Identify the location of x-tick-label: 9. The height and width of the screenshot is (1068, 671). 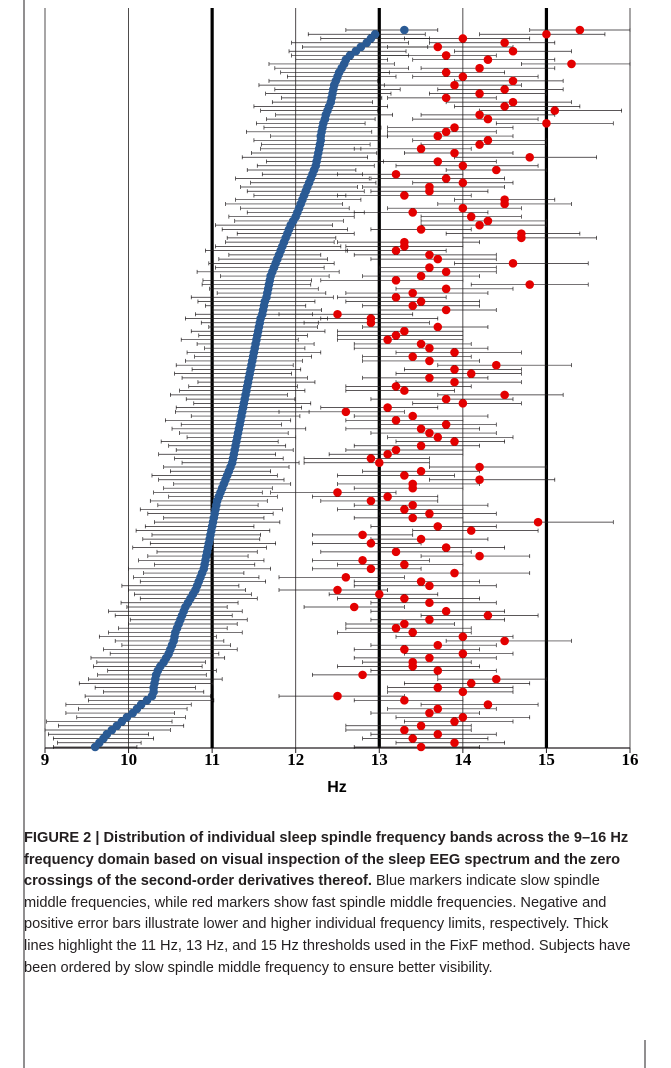
(45, 759).